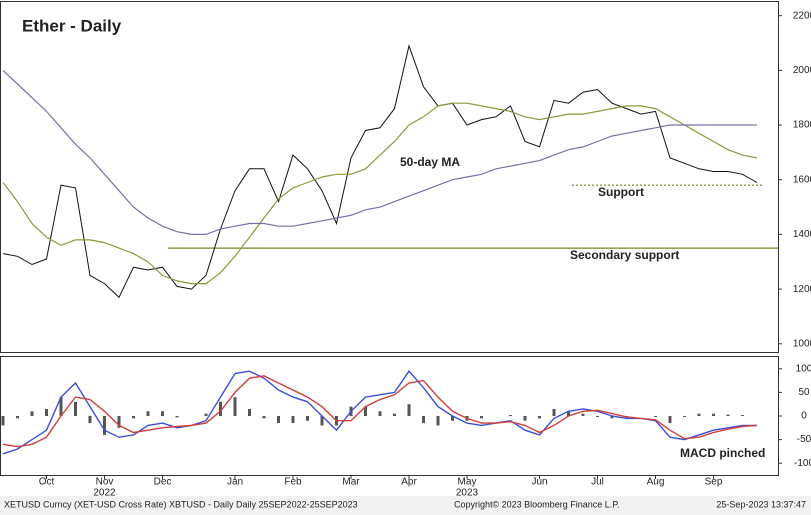 Image resolution: width=811 pixels, height=515 pixels. What do you see at coordinates (804, 392) in the screenshot?
I see `y-tick-label: 50` at bounding box center [804, 392].